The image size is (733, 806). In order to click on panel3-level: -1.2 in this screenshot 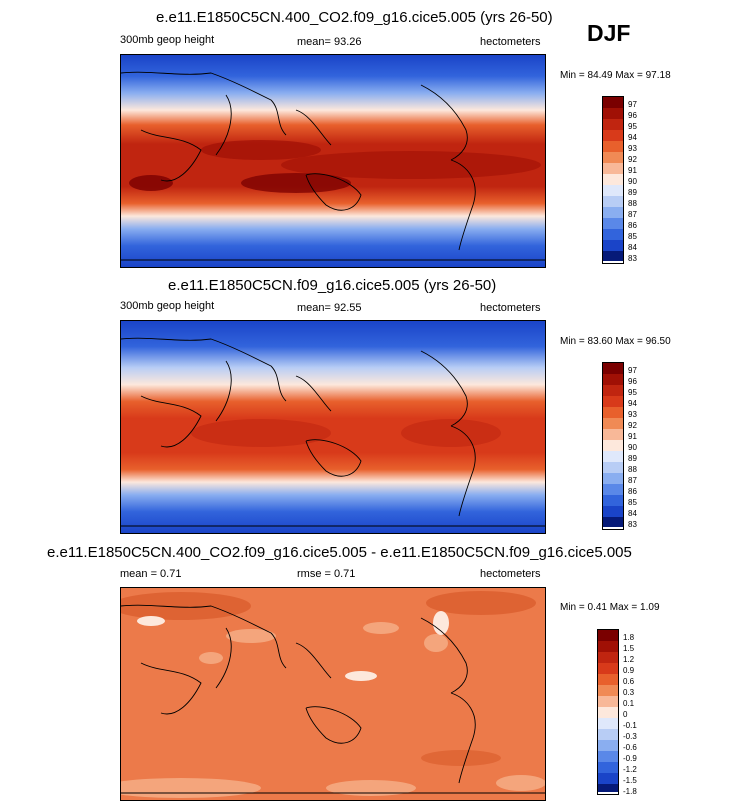, I will do `click(630, 769)`.